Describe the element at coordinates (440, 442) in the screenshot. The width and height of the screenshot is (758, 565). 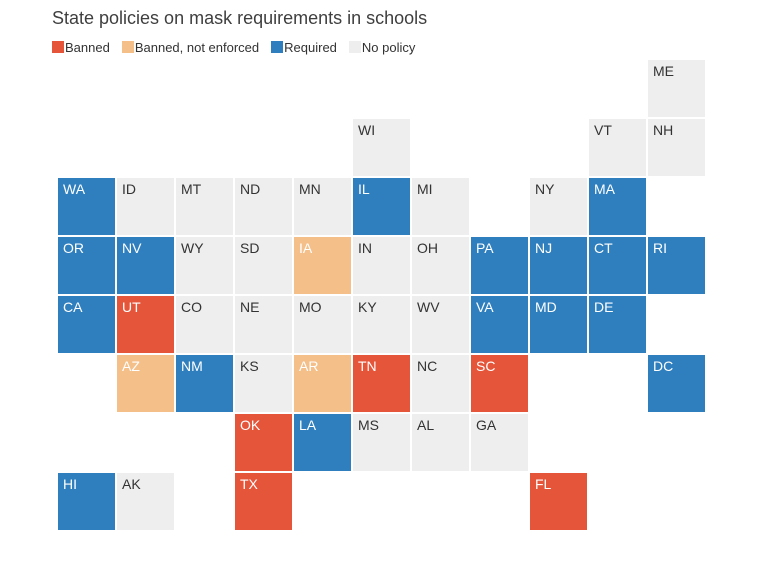
I see `state-tile-al: AL` at that location.